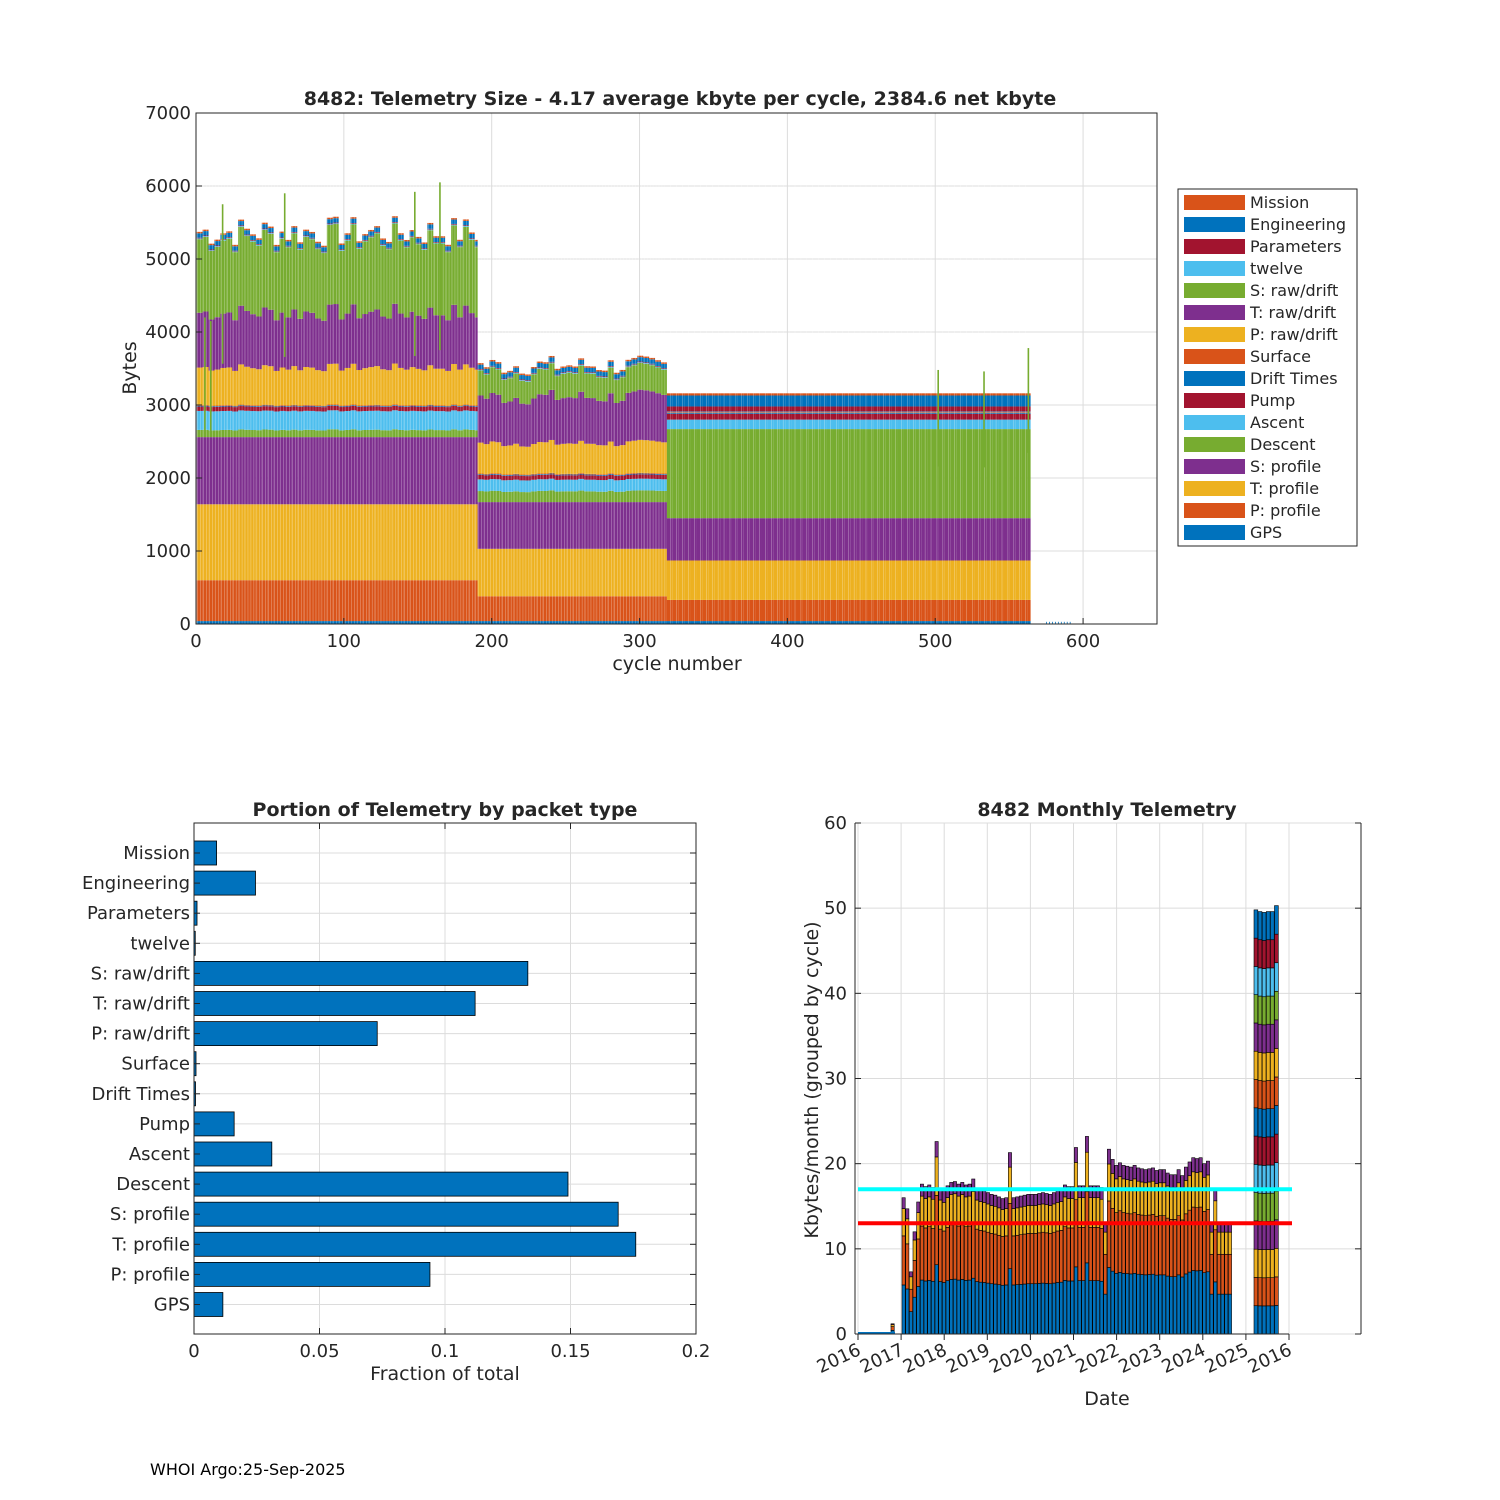 The width and height of the screenshot is (1500, 1500). I want to click on category-label-gps: GPS, so click(172, 1305).